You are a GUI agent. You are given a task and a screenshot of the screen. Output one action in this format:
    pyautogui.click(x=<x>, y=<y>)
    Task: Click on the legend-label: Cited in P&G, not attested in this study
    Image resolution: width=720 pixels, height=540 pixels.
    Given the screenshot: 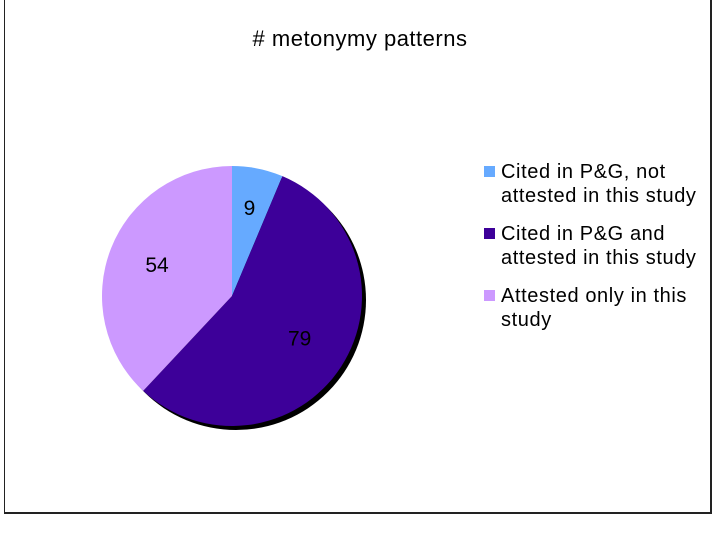 What is the action you would take?
    pyautogui.click(x=599, y=184)
    